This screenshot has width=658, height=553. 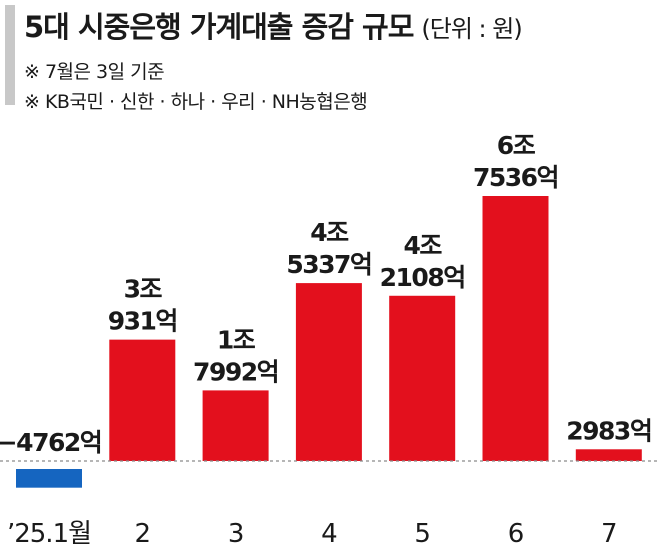 What do you see at coordinates (422, 277) in the screenshot?
I see `bar-value-label: 2108억` at bounding box center [422, 277].